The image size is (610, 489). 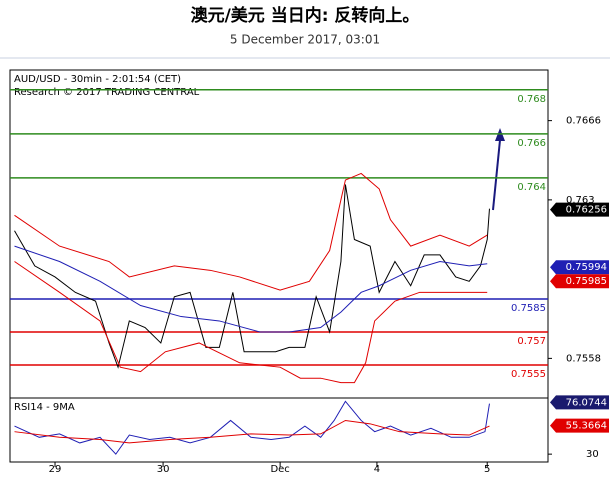 What do you see at coordinates (279, 469) in the screenshot?
I see `x-tick-label: Dec` at bounding box center [279, 469].